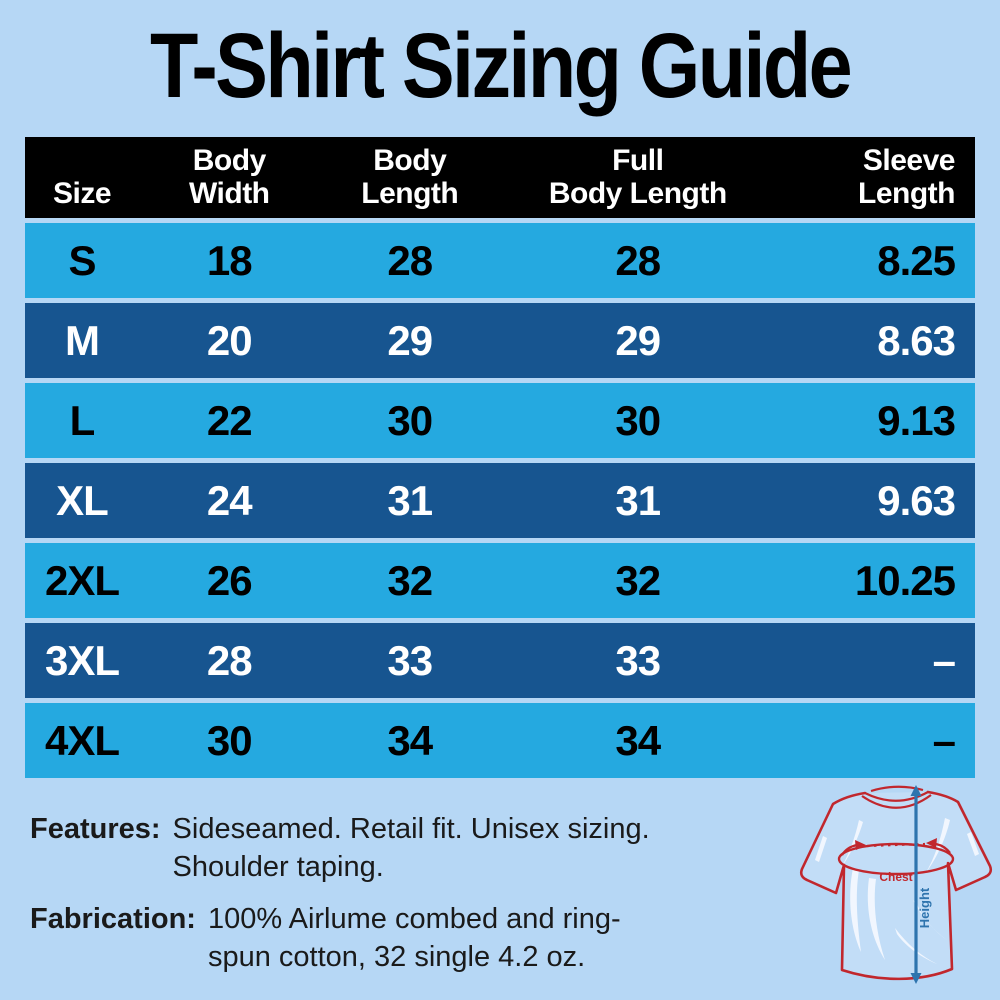  I want to click on cell-body-length: 31, so click(410, 500).